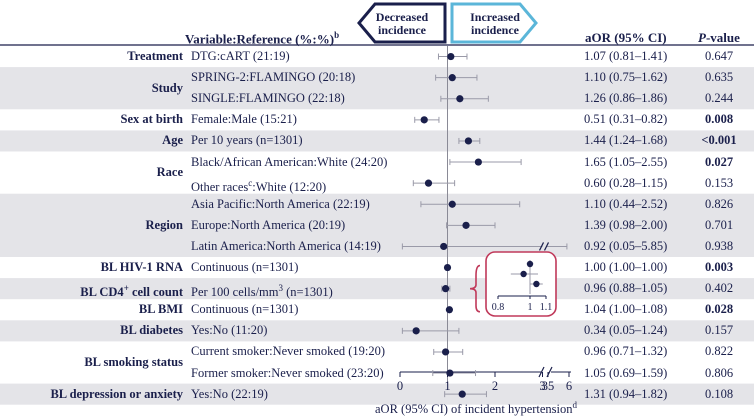 The height and width of the screenshot is (417, 754). What do you see at coordinates (131, 291) in the screenshot?
I see `group-label: BL CD4+ cell count` at bounding box center [131, 291].